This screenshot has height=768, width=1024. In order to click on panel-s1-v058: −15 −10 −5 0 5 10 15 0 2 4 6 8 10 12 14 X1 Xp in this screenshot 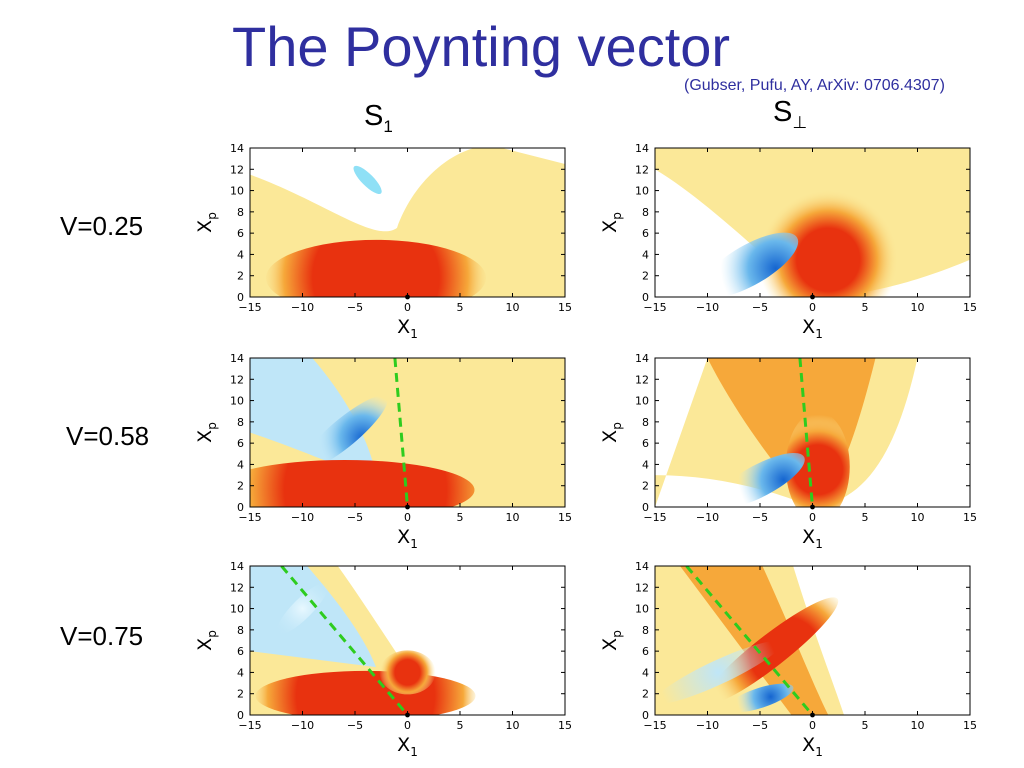, I will do `click(383, 451)`.